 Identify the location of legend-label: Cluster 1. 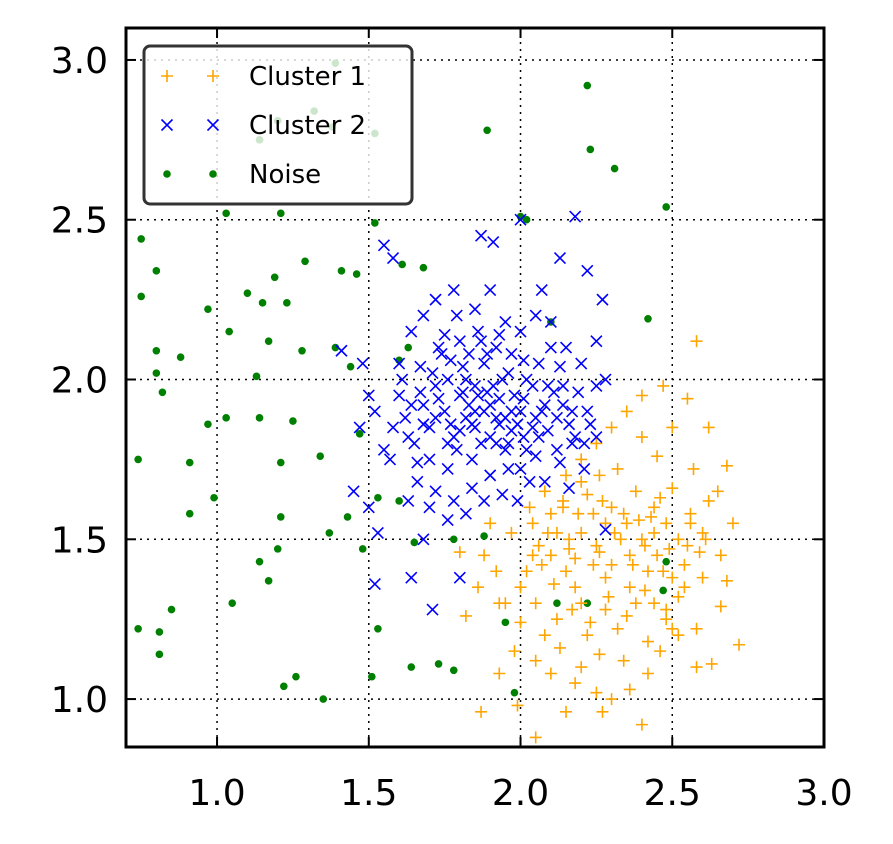
(307, 77).